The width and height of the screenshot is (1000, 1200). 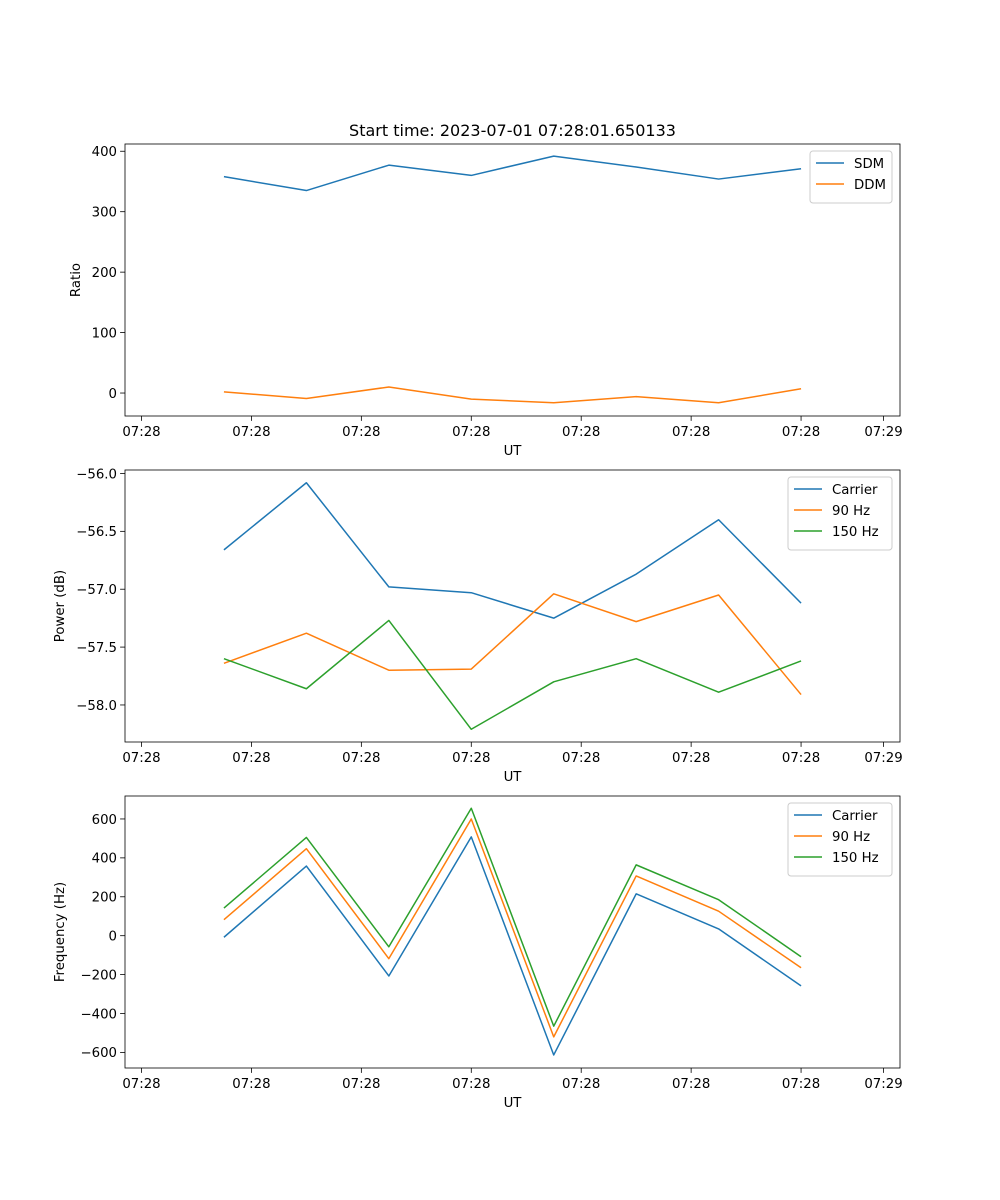 What do you see at coordinates (96, 706) in the screenshot?
I see `y-tick-label: −58.0` at bounding box center [96, 706].